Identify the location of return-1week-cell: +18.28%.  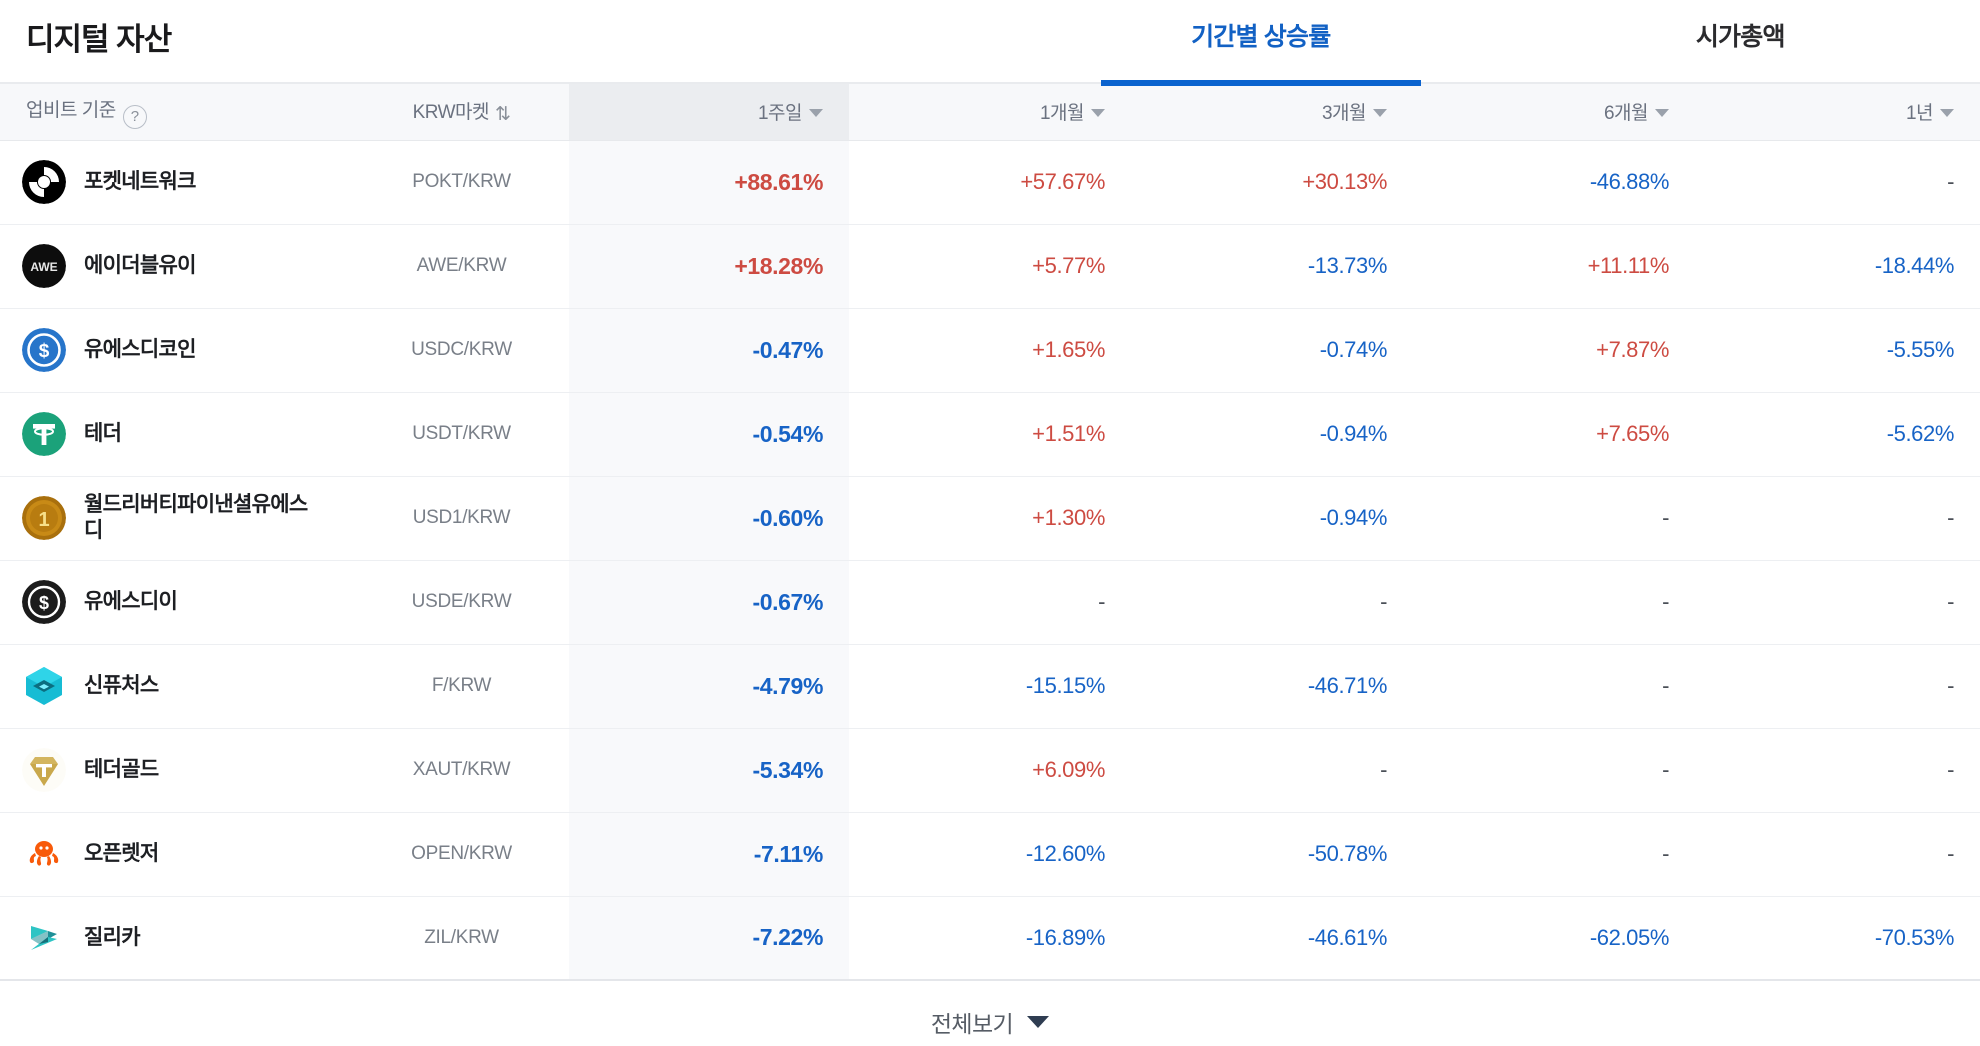
(709, 266).